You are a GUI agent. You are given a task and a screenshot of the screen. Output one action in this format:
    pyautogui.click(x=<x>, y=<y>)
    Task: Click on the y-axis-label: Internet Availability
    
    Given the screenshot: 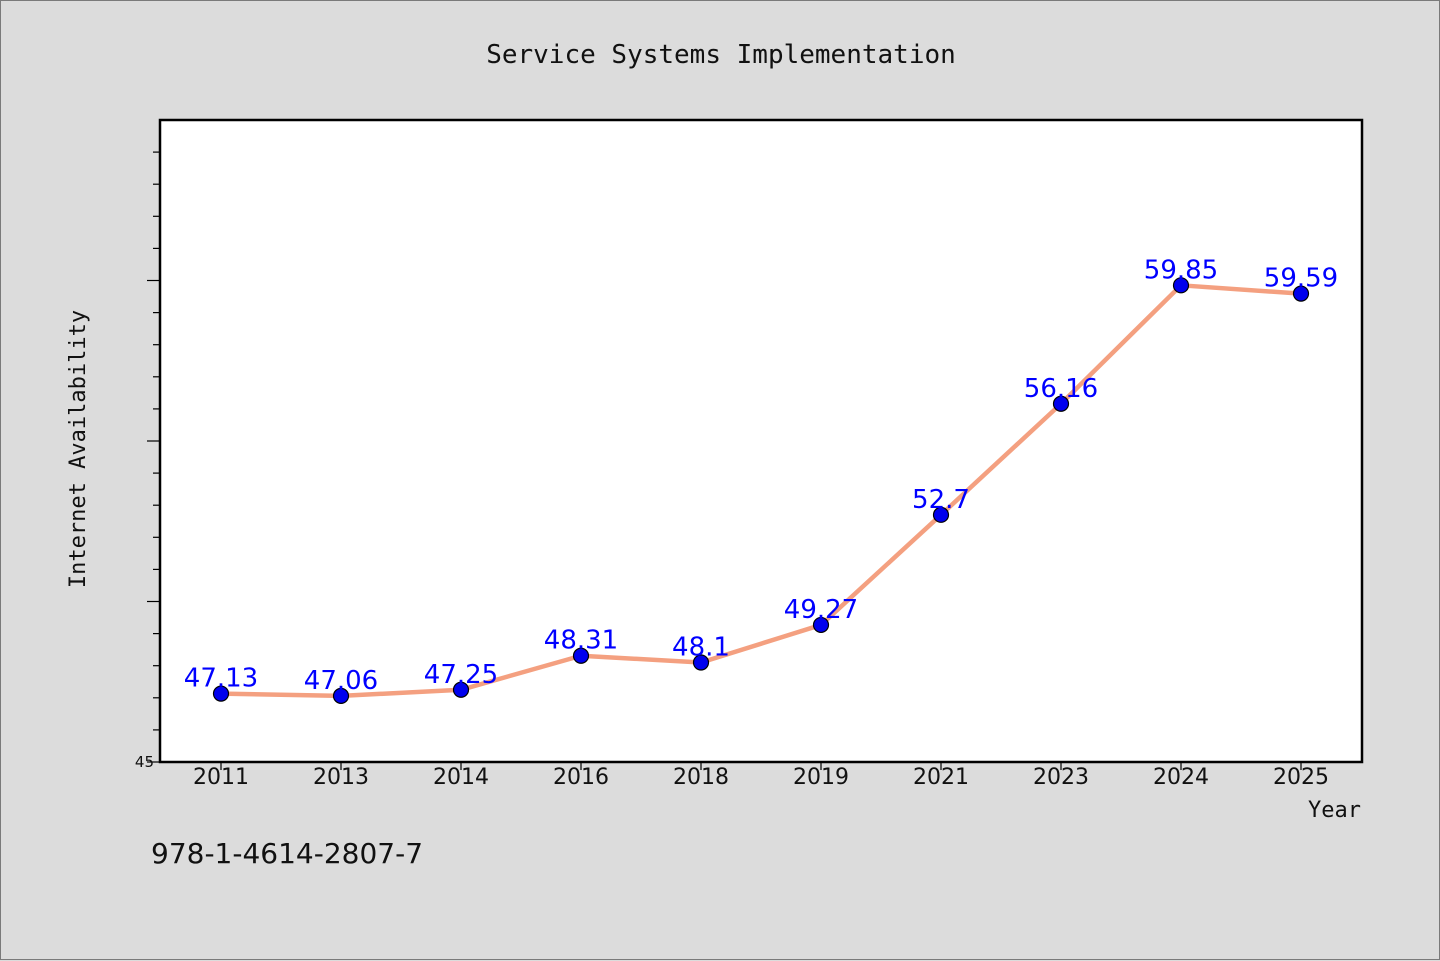 What is the action you would take?
    pyautogui.click(x=78, y=449)
    